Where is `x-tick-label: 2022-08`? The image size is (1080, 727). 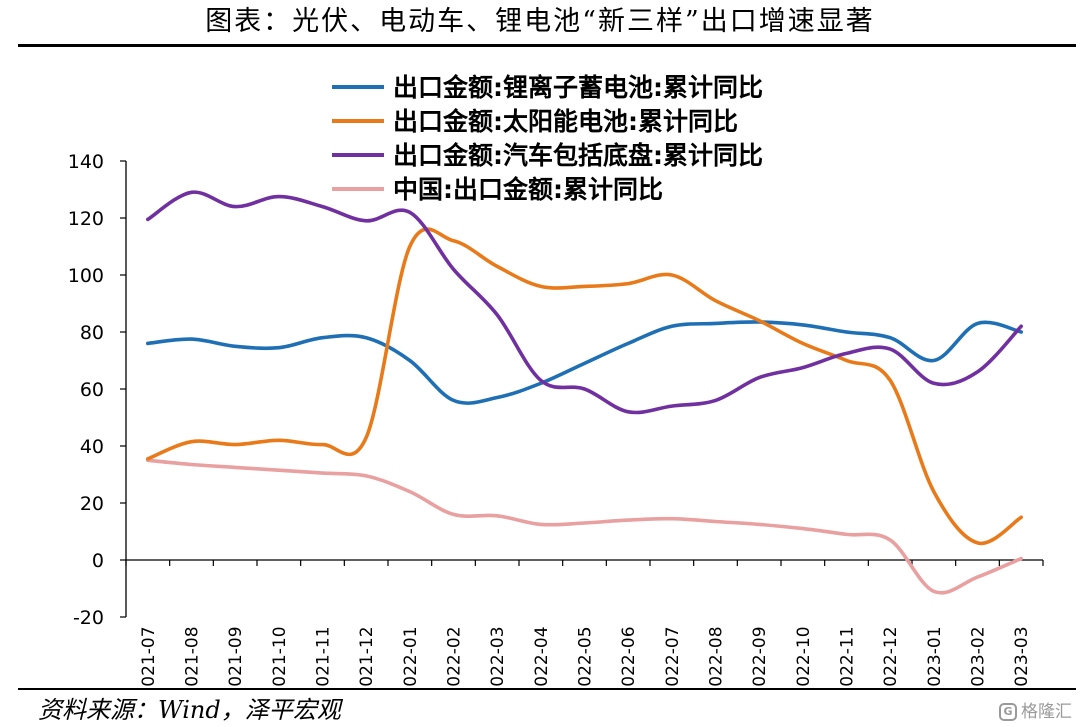 x-tick-label: 2022-08 is located at coordinates (717, 658).